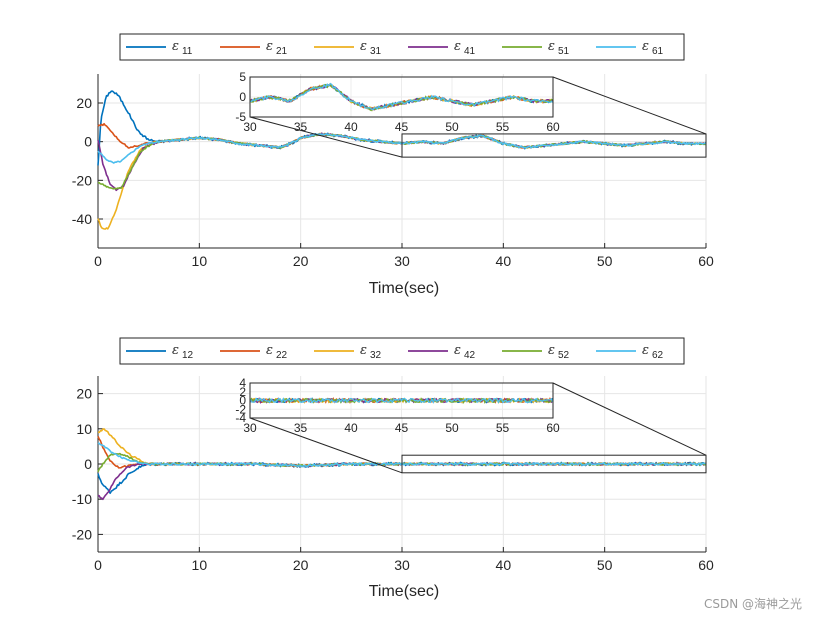  What do you see at coordinates (242, 392) in the screenshot?
I see `inset-y-tick-label: 2` at bounding box center [242, 392].